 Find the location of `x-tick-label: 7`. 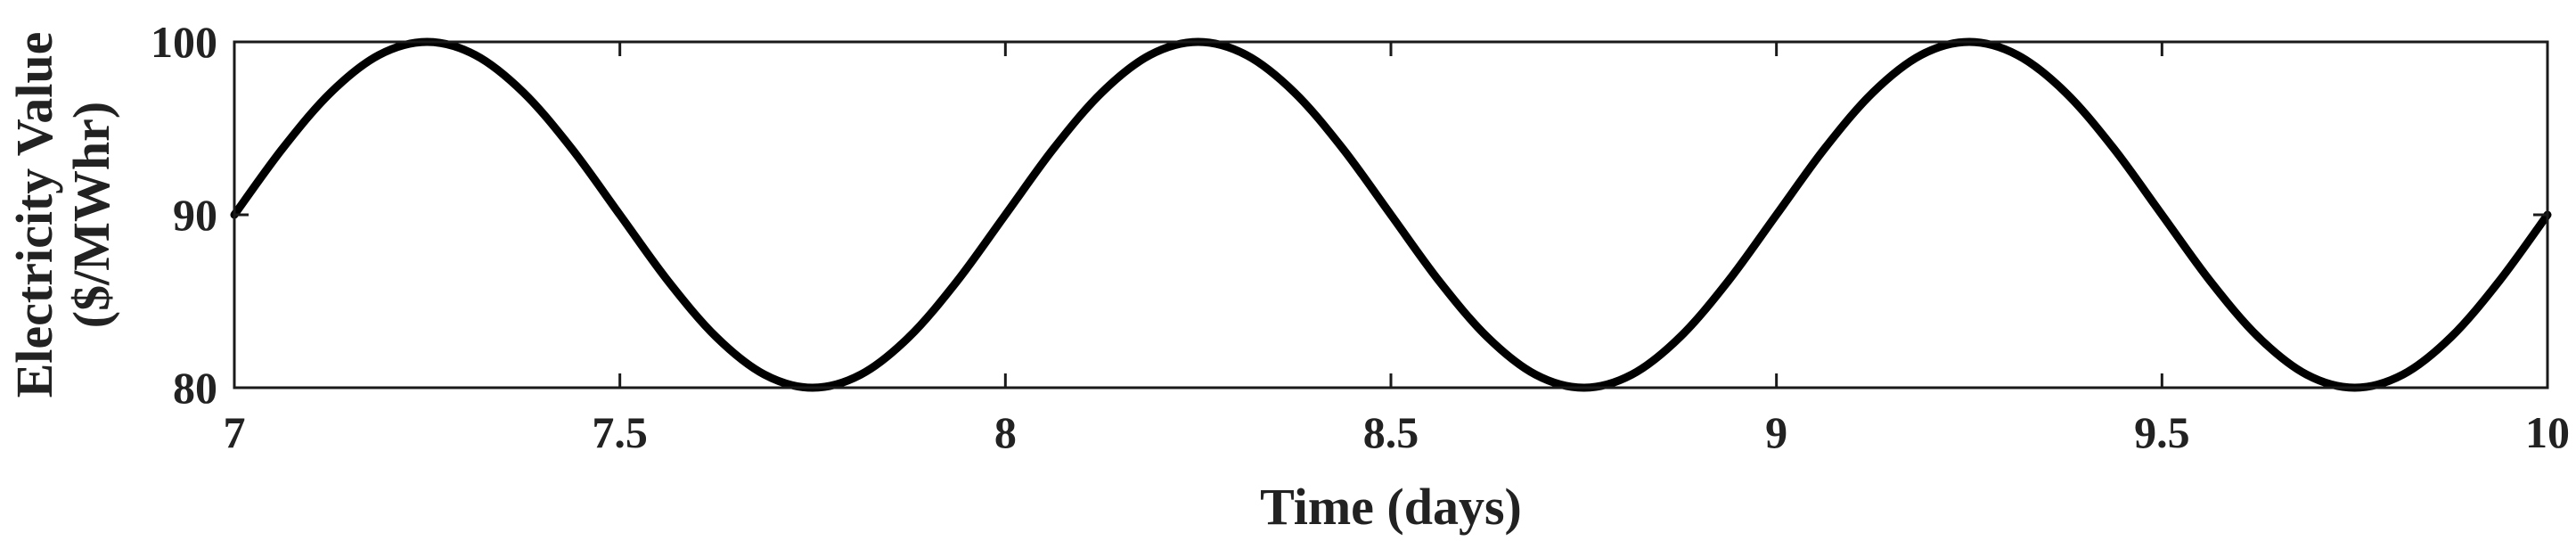

x-tick-label: 7 is located at coordinates (235, 432).